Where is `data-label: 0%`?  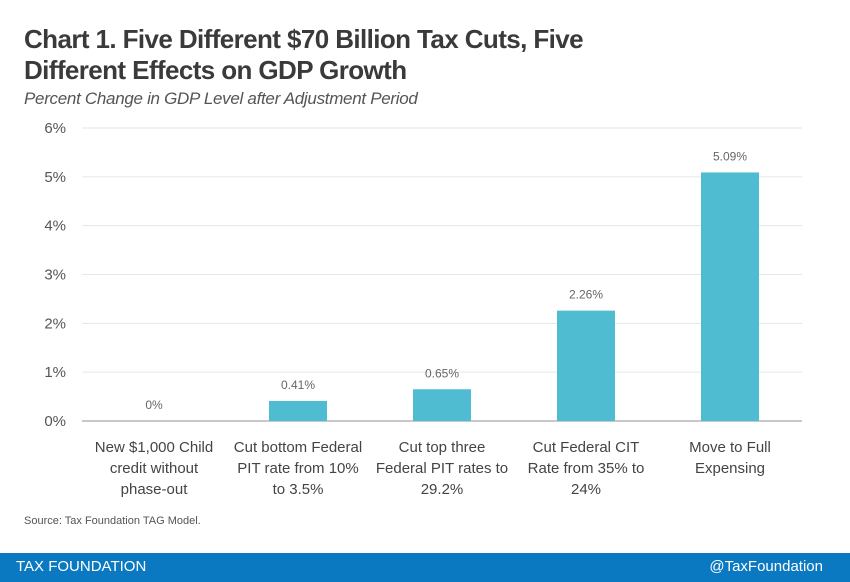 data-label: 0% is located at coordinates (154, 405).